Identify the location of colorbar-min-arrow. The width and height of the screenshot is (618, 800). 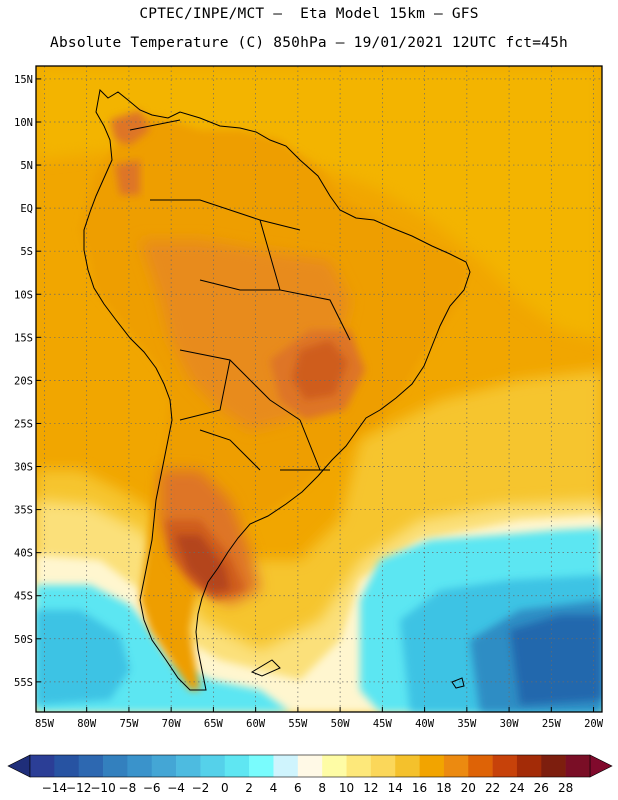
(19, 766).